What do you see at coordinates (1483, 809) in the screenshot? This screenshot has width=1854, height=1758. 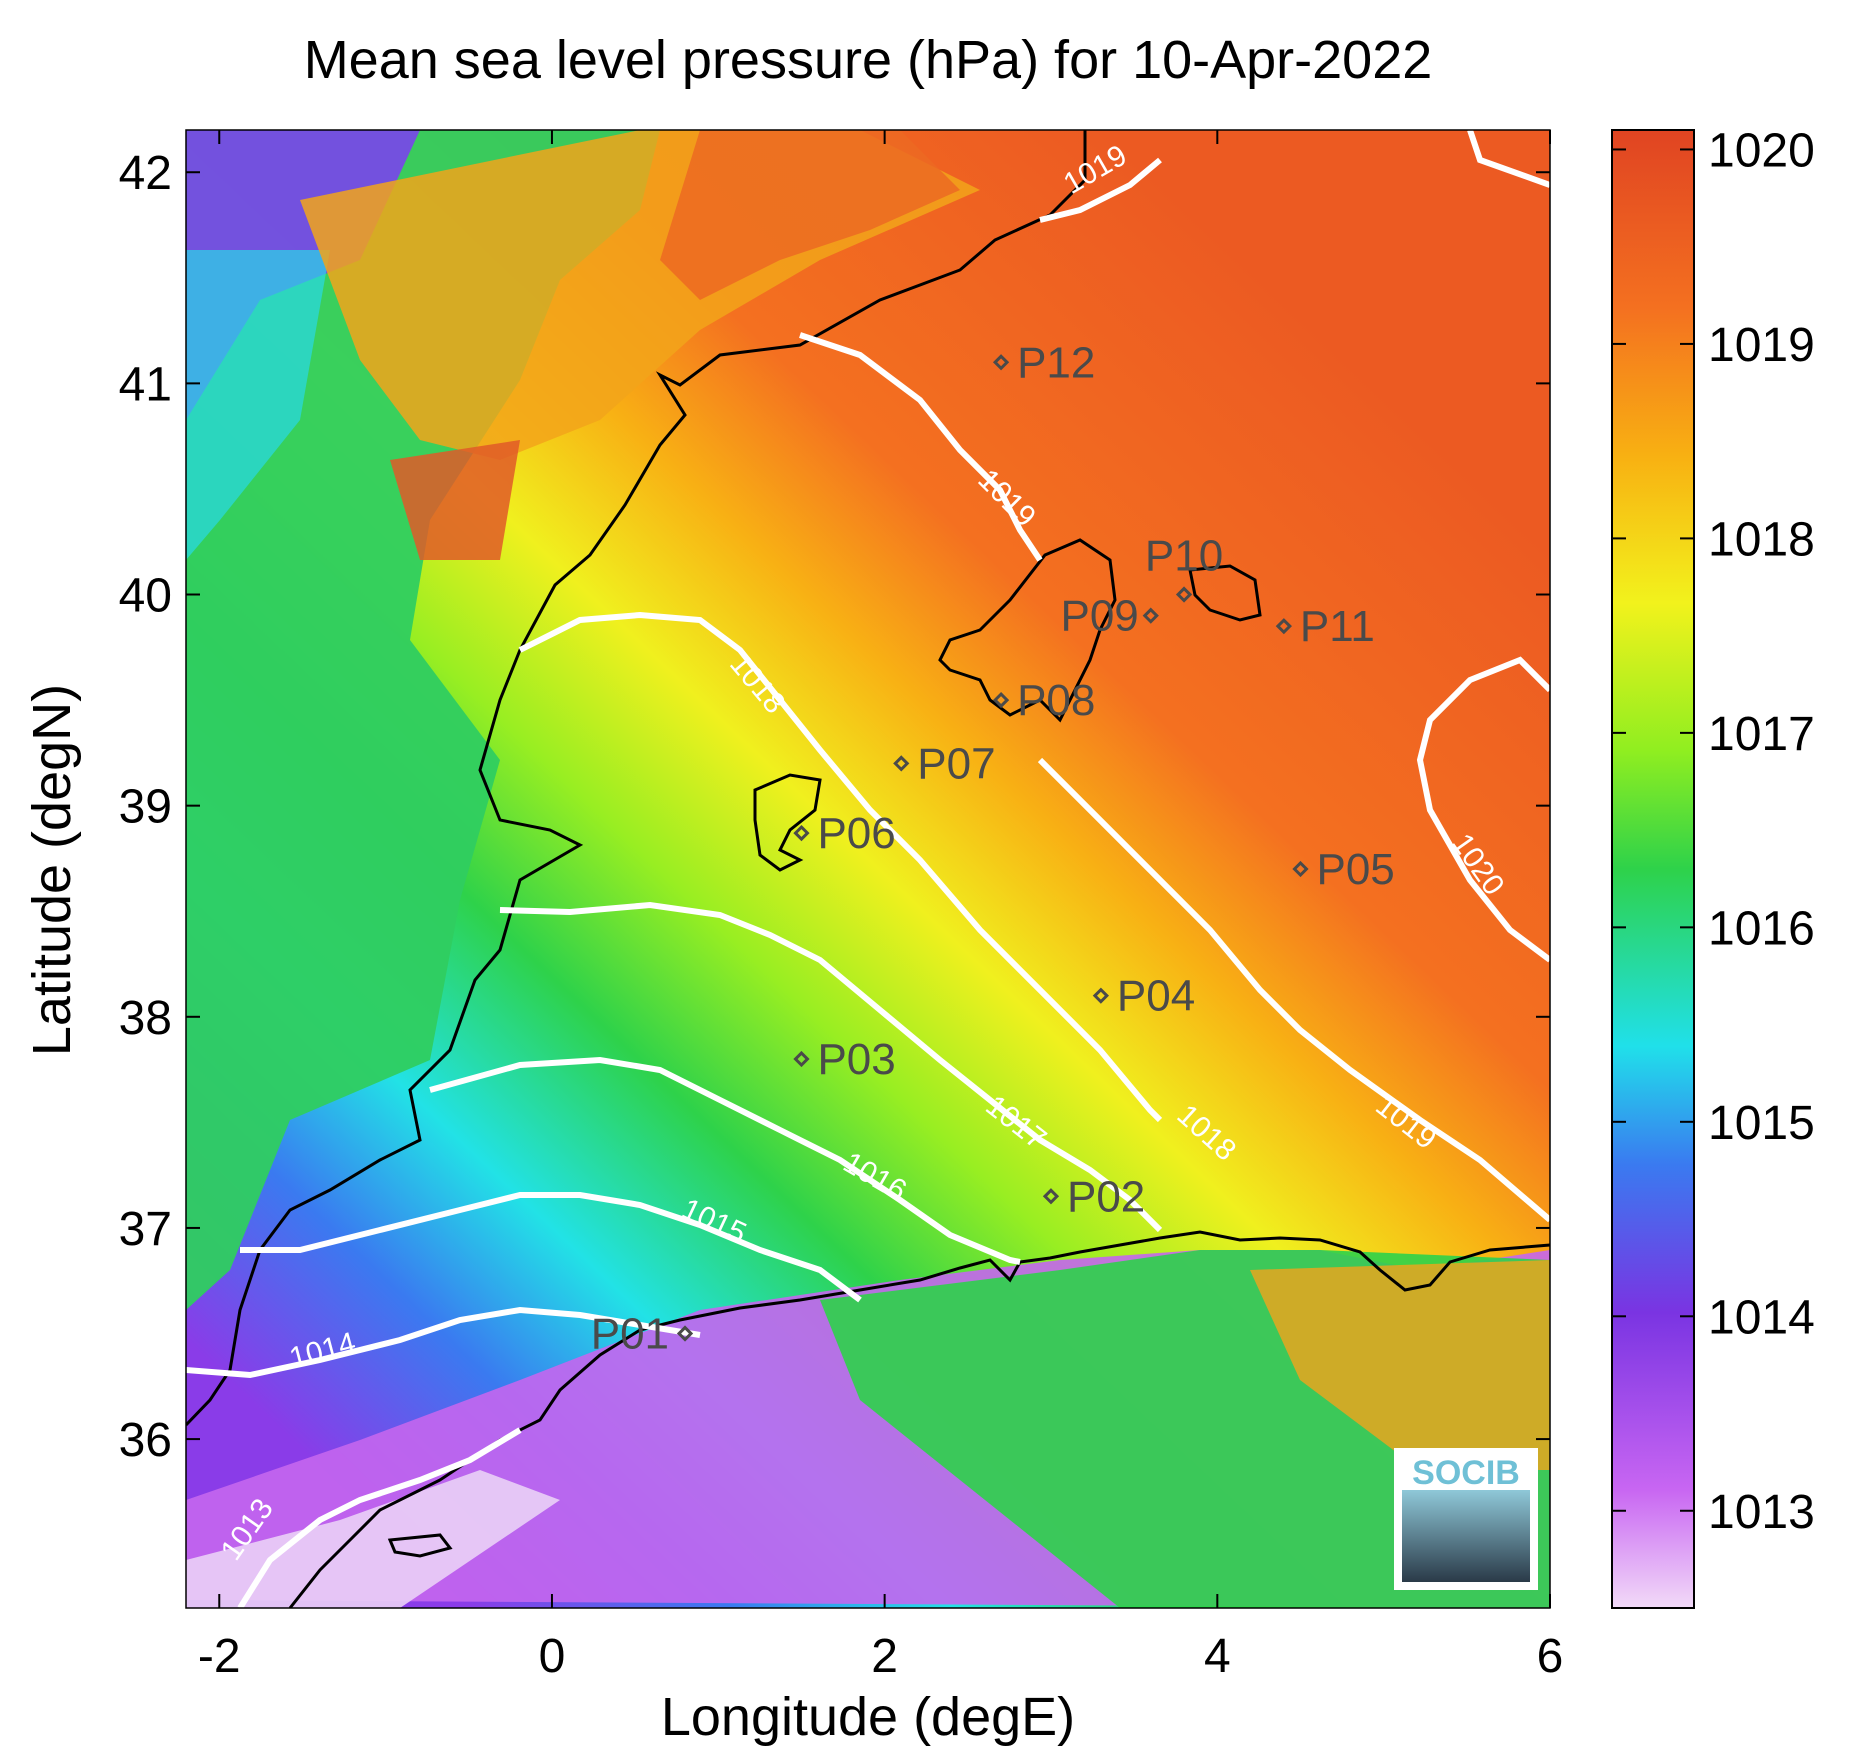 I see `contour-1020-east` at bounding box center [1483, 809].